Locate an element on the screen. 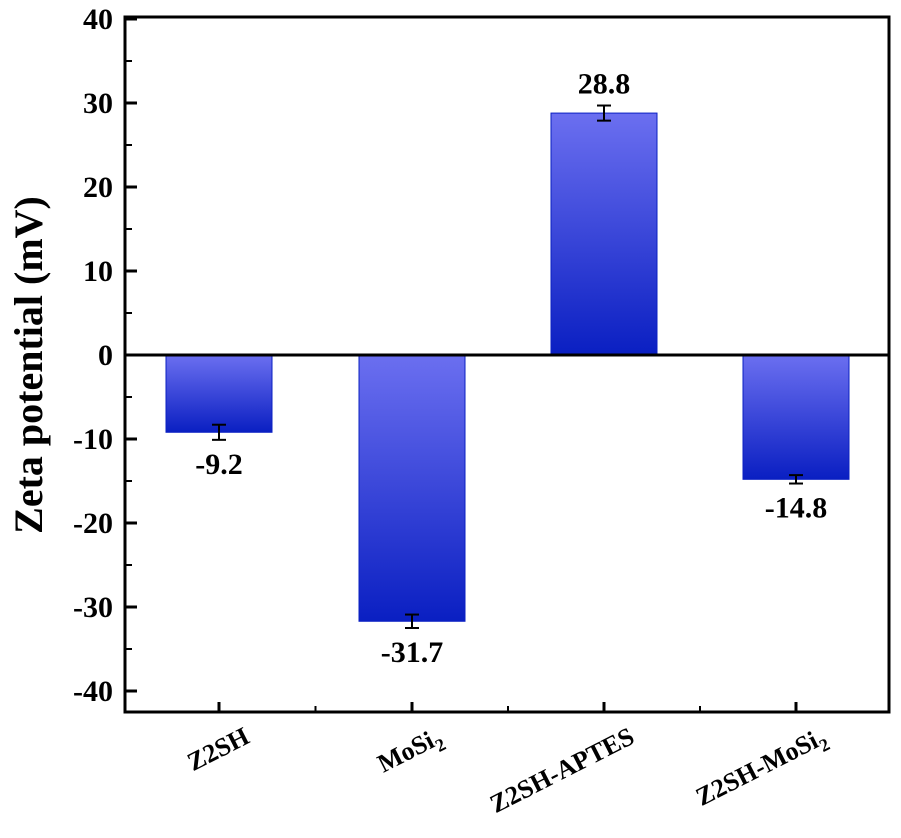 Image resolution: width=901 pixels, height=838 pixels. x-axis-labels: Z2SH MoSi2 Z2SH-APTES Z2SH-MoSi2 is located at coordinates (508, 760).